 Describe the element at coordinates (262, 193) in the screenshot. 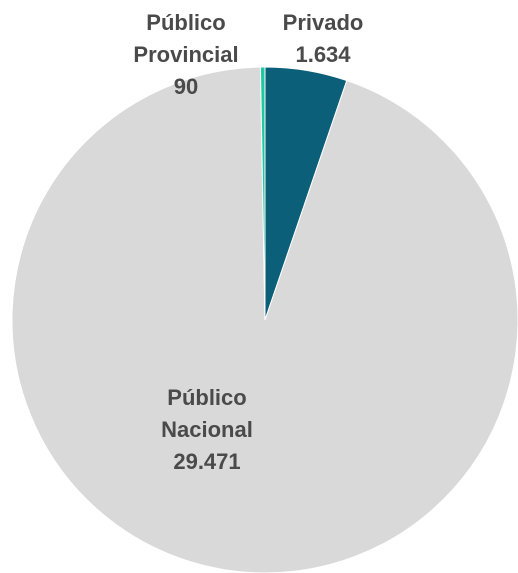

I see `pie-slice-publico-provincial` at that location.